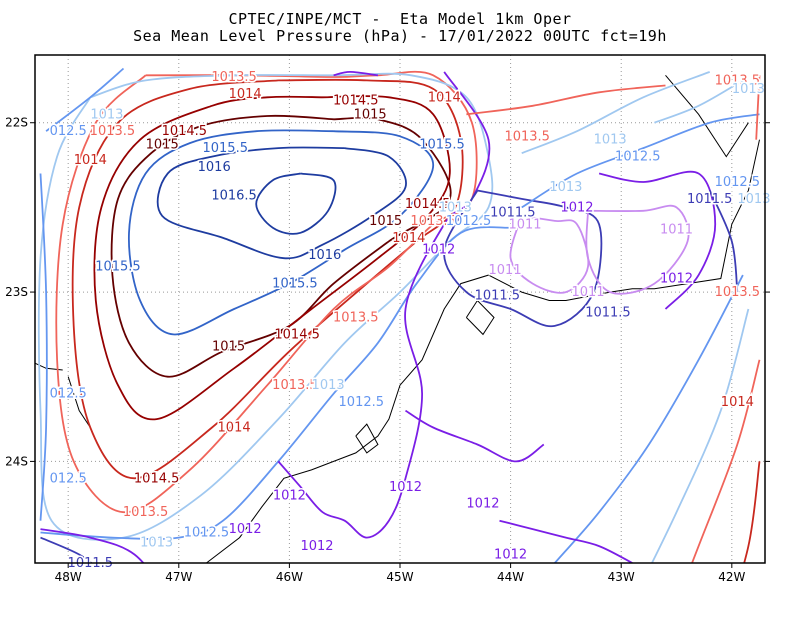 The height and width of the screenshot is (618, 800). I want to click on x-tick-label: 46W, so click(289, 577).